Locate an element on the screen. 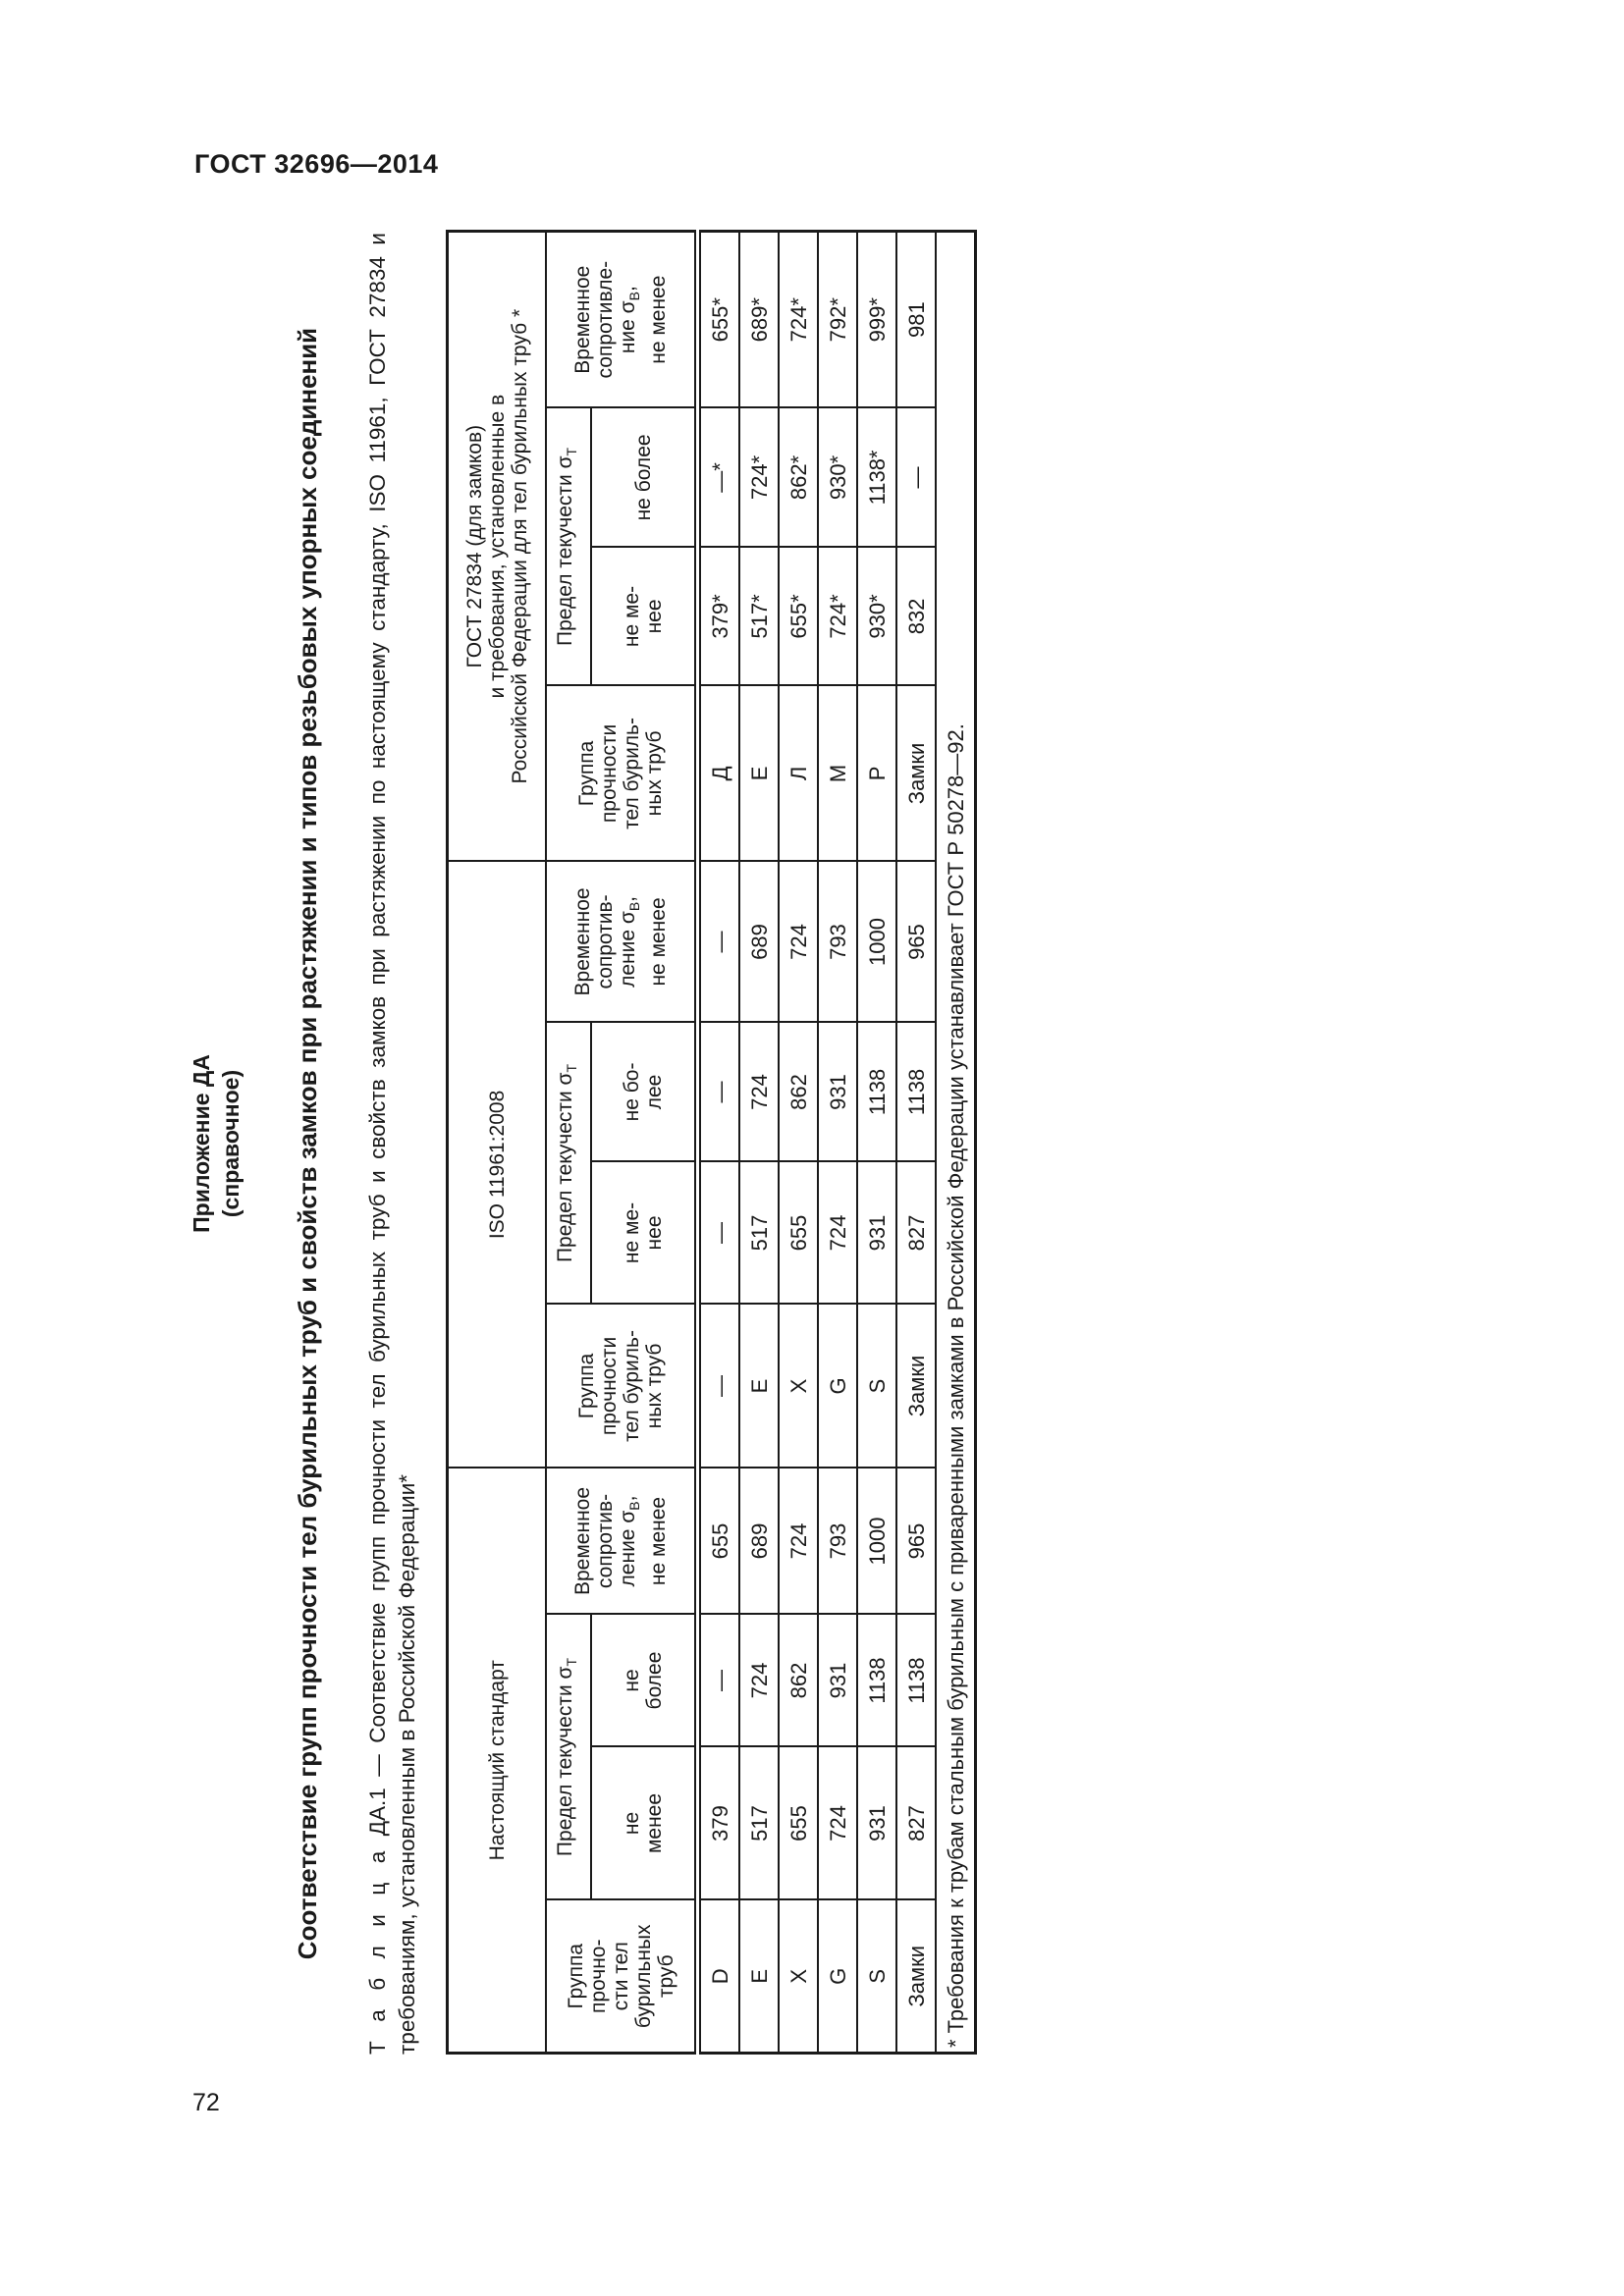 Image resolution: width=1624 pixels, height=2296 pixels. table-cell: 379* is located at coordinates (718, 616).